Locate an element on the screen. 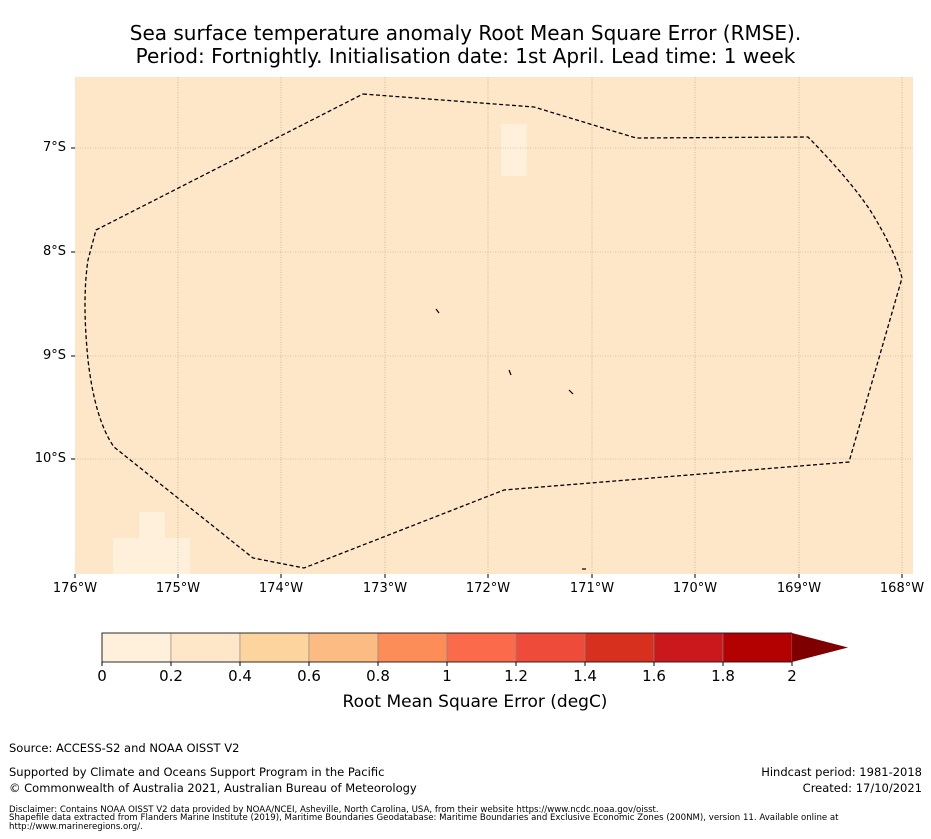  lon-label-176w: 176°W is located at coordinates (75, 588).